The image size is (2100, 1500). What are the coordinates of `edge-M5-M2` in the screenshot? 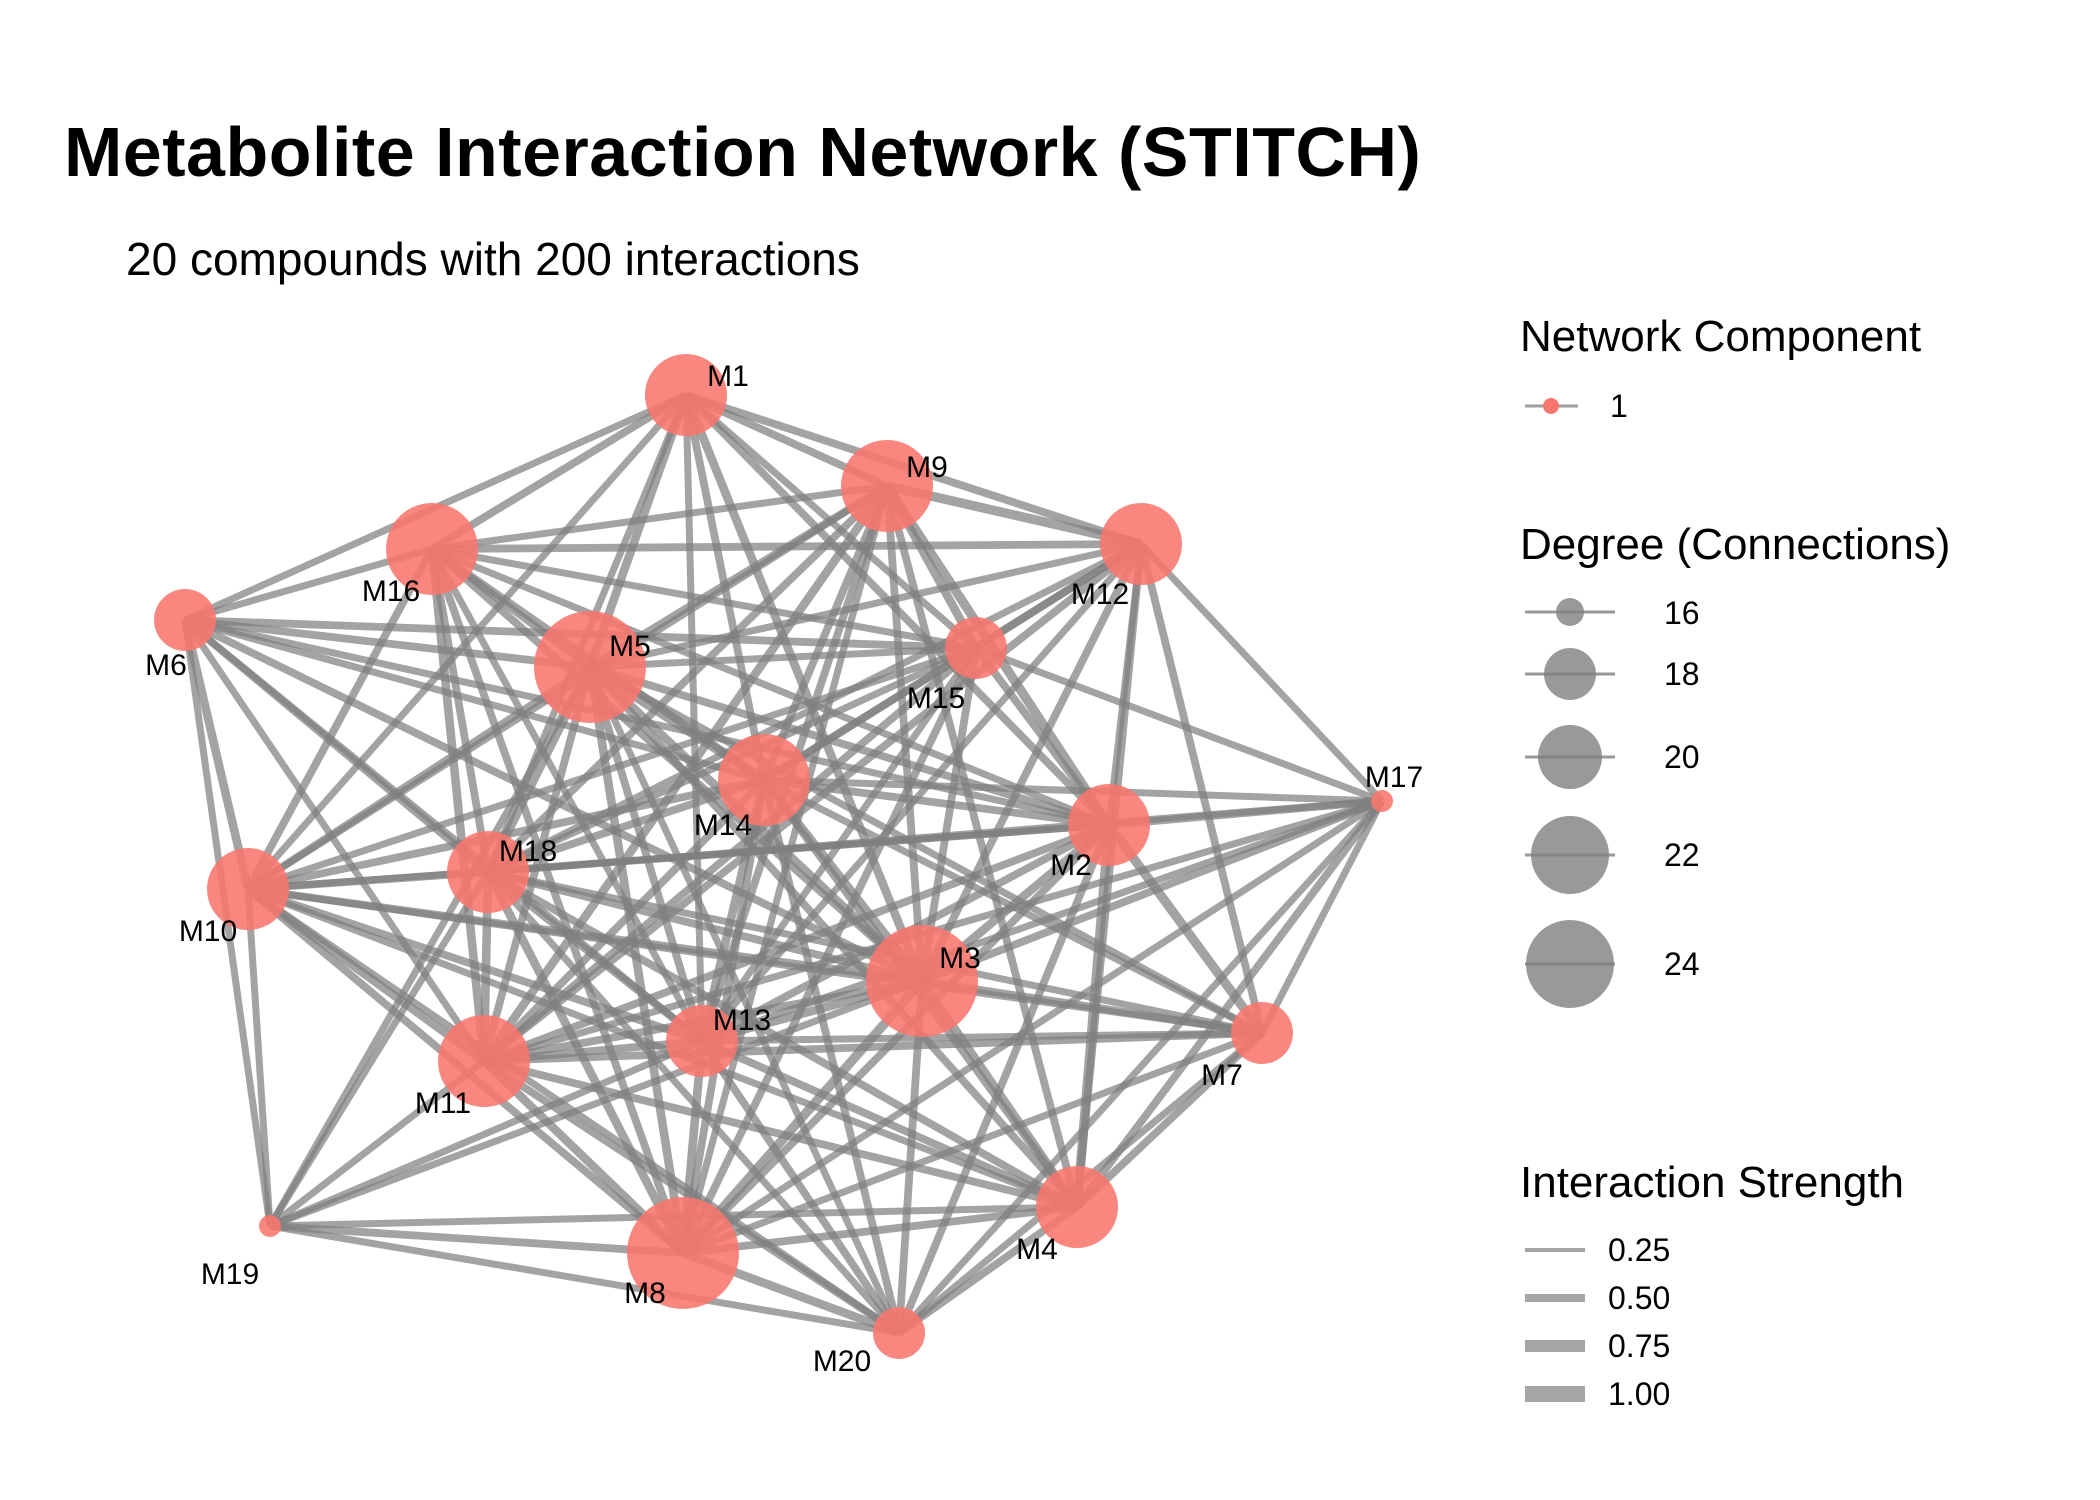 It's located at (849, 746).